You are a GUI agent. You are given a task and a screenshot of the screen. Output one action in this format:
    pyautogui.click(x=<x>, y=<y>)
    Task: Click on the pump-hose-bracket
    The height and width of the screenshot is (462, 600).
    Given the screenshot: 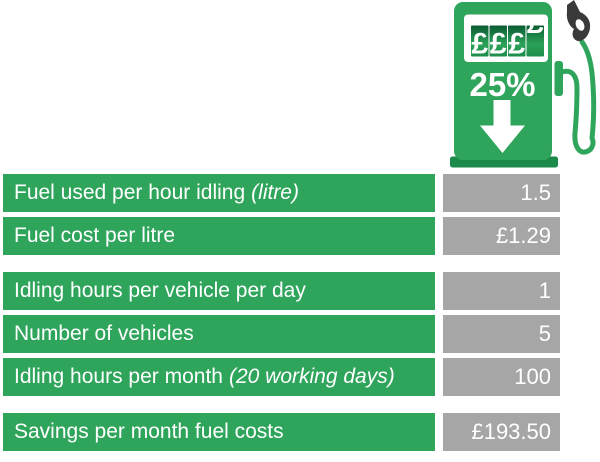 What is the action you would take?
    pyautogui.click(x=558, y=78)
    